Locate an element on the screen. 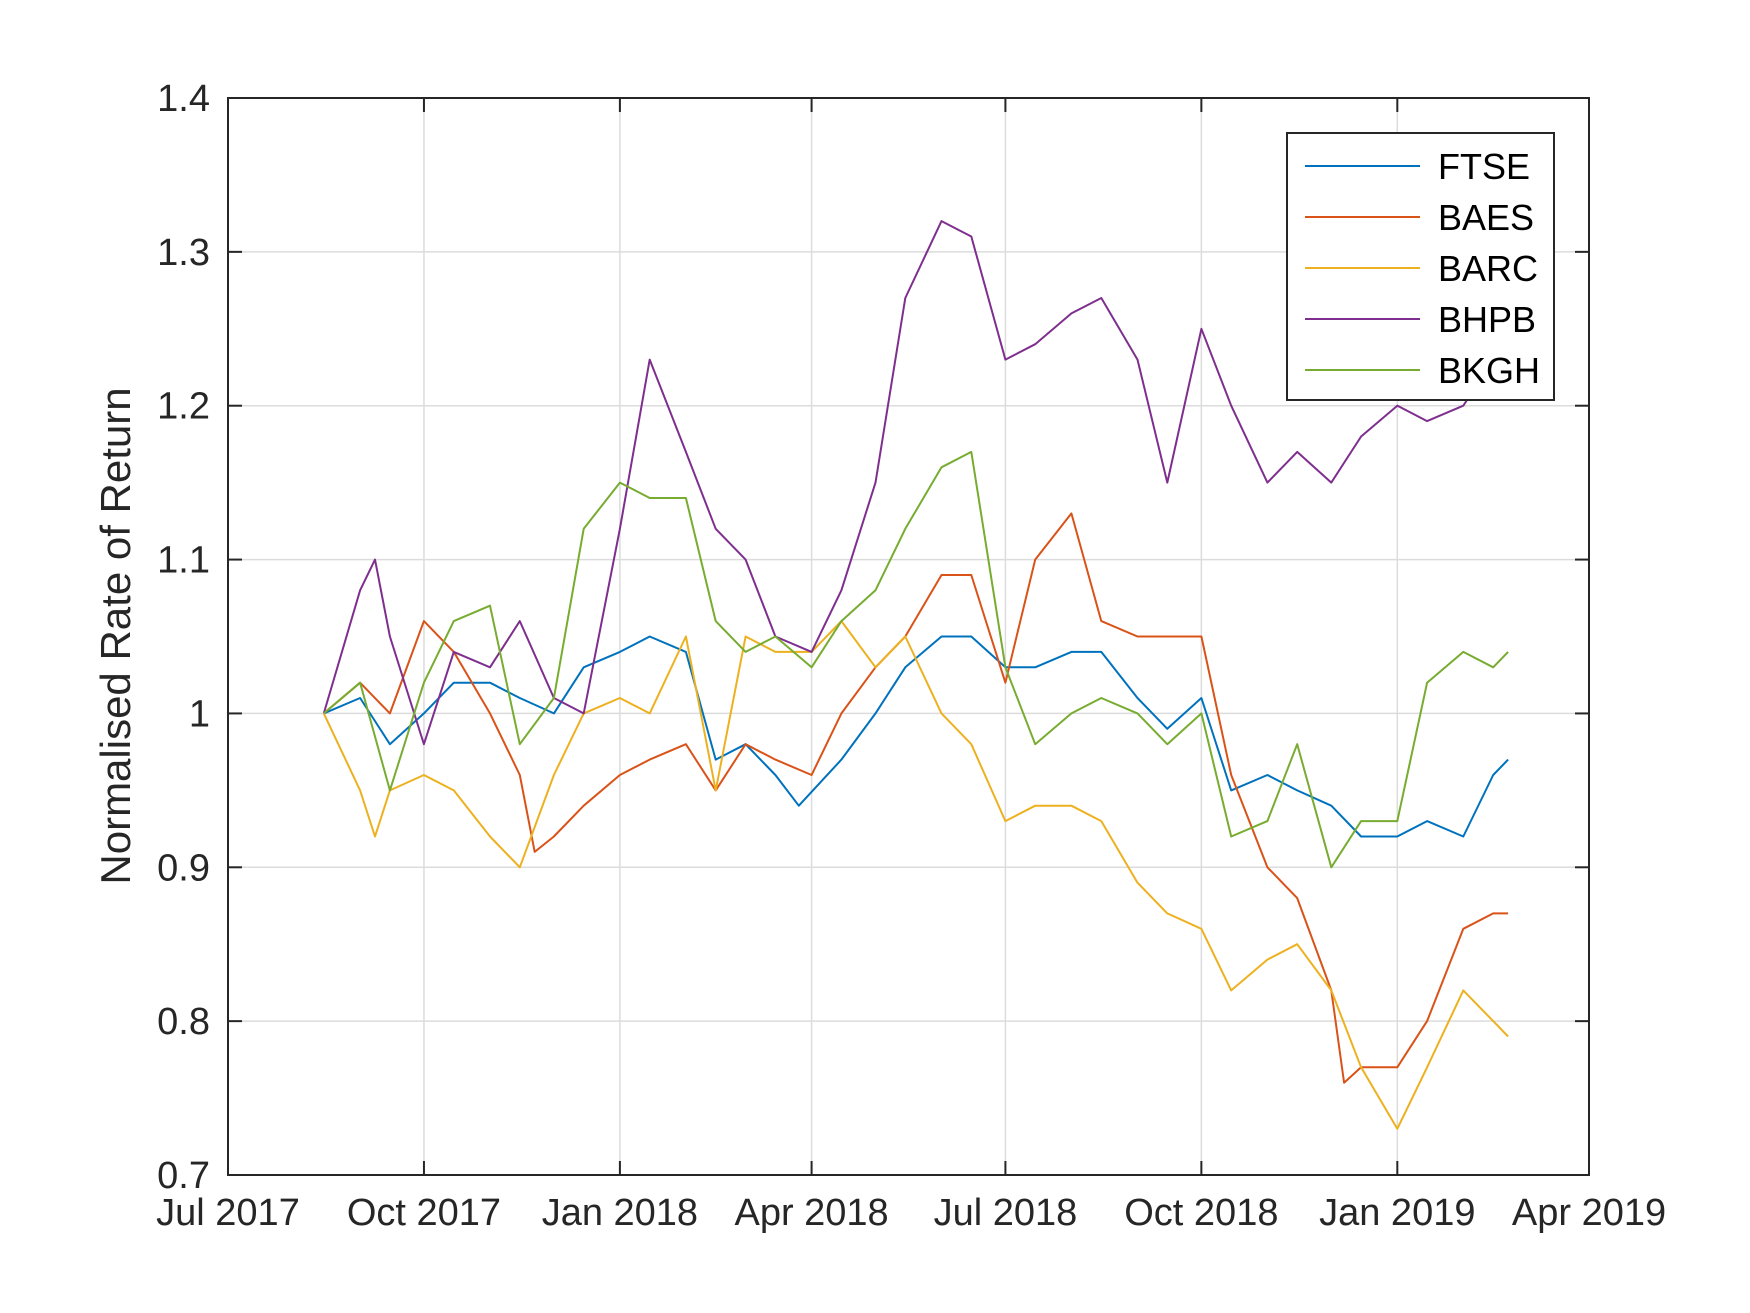  x-tick-label: Apr 2018 is located at coordinates (811, 1213).